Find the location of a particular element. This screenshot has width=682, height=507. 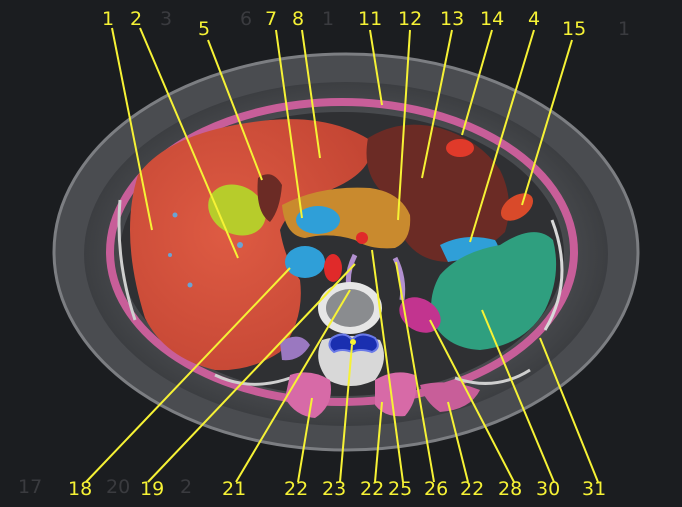

portal-vein is located at coordinates (318, 220).